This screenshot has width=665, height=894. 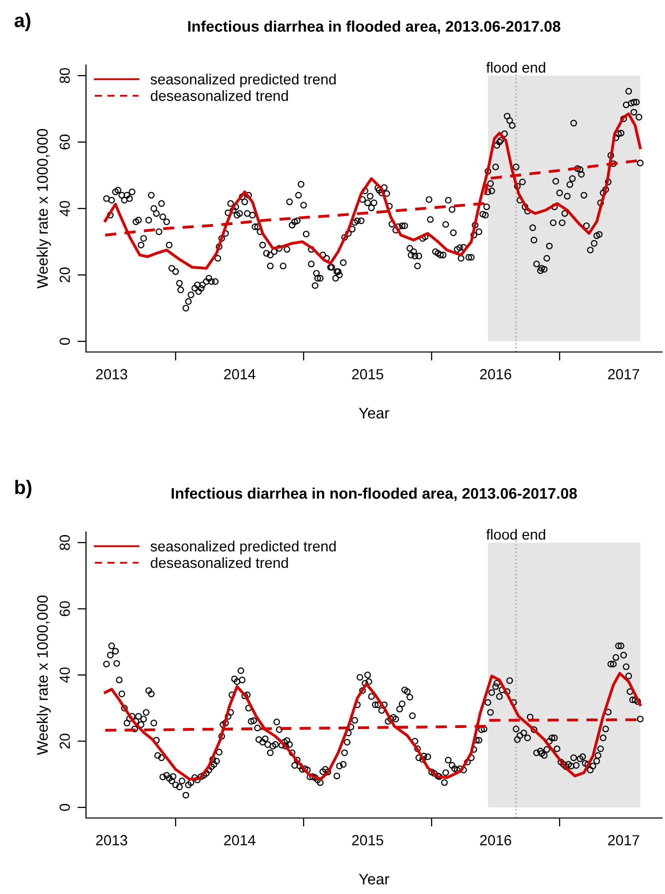 What do you see at coordinates (374, 27) in the screenshot?
I see `chart-title: Infectious diarrhea in flooded area, 2013.06-2017.08` at bounding box center [374, 27].